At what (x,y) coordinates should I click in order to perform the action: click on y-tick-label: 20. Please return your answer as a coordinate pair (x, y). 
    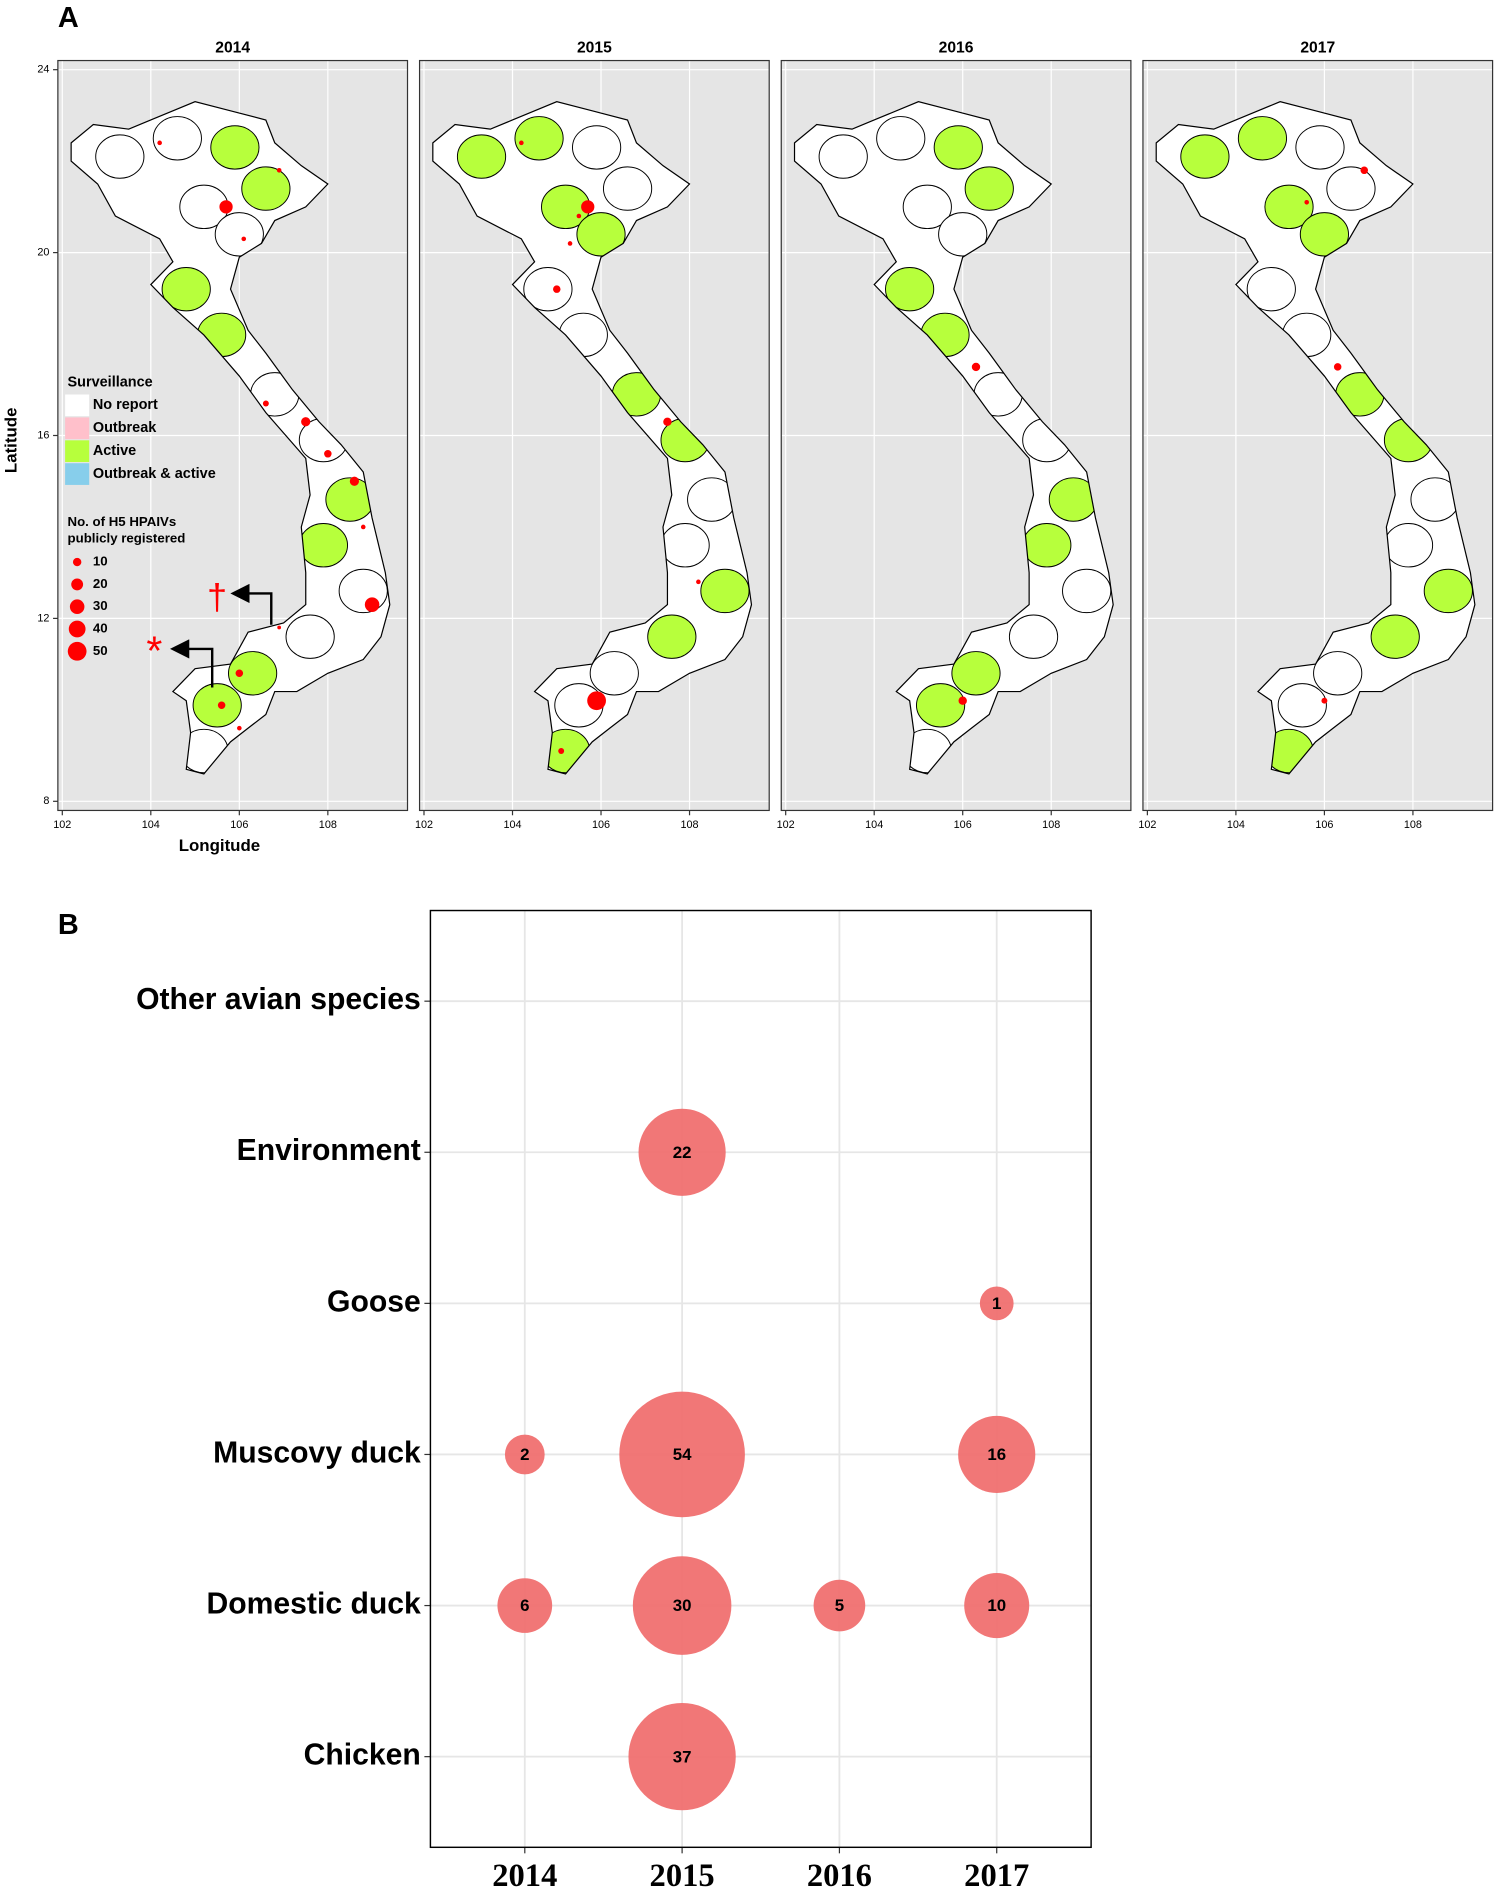
    Looking at the image, I should click on (43, 252).